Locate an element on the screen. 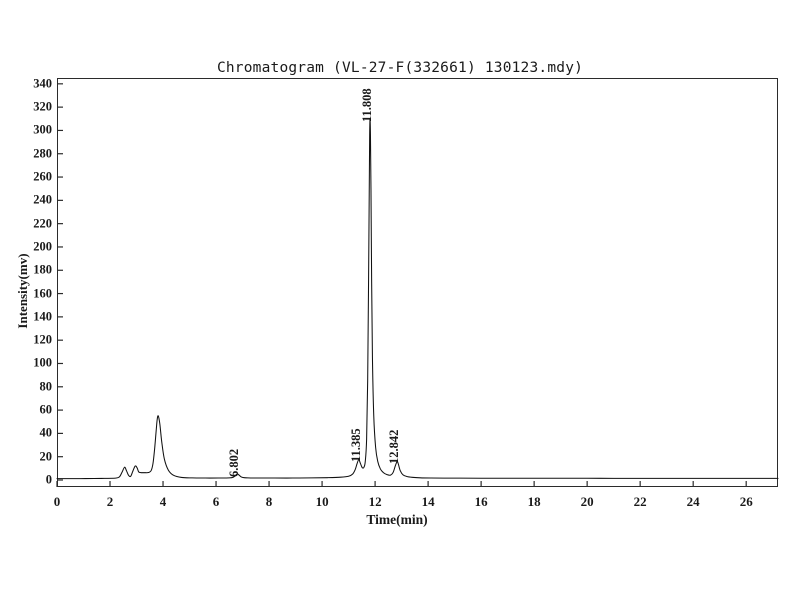 This screenshot has width=800, height=600. y-axis-label: Intensity(mv) is located at coordinates (22, 291).